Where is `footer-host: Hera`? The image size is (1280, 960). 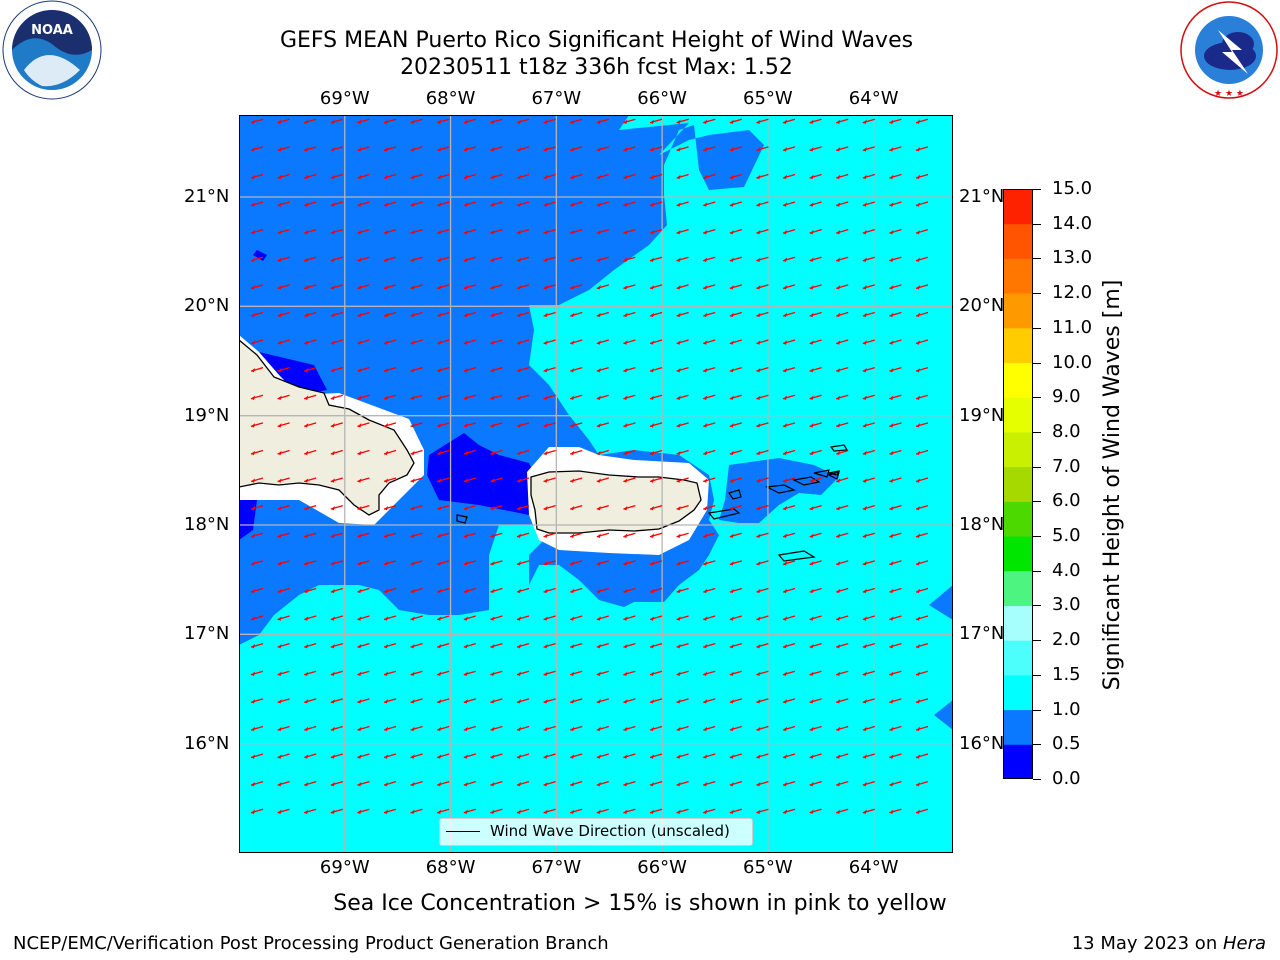
footer-host: Hera is located at coordinates (1244, 943).